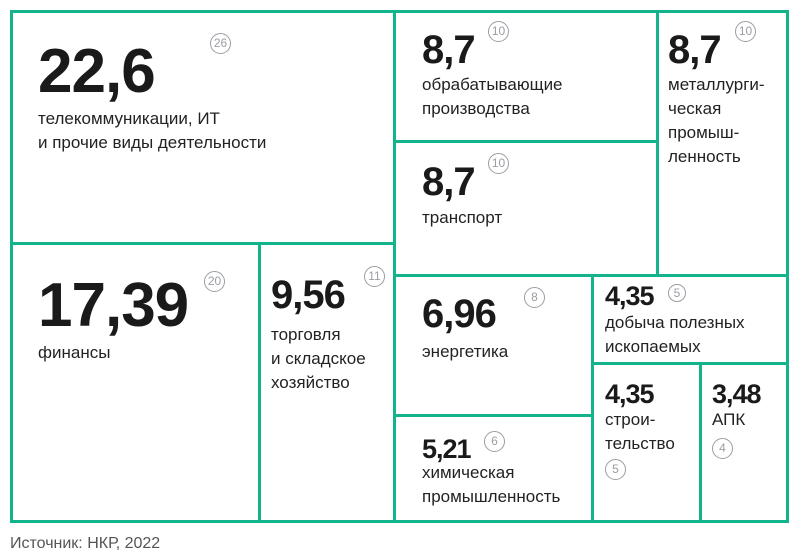 This screenshot has height=558, width=797. I want to click on tile-transport: 8,7 10 транспорт, so click(526, 208).